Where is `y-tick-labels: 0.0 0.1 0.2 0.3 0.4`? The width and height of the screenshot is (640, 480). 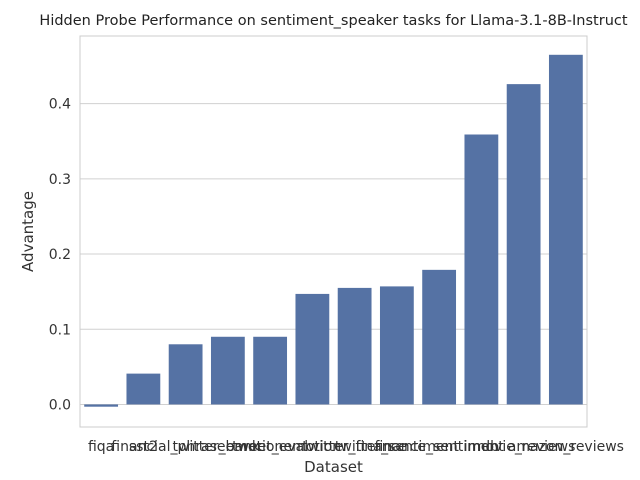
y-tick-labels: 0.0 0.1 0.2 0.3 0.4 is located at coordinates (60, 255).